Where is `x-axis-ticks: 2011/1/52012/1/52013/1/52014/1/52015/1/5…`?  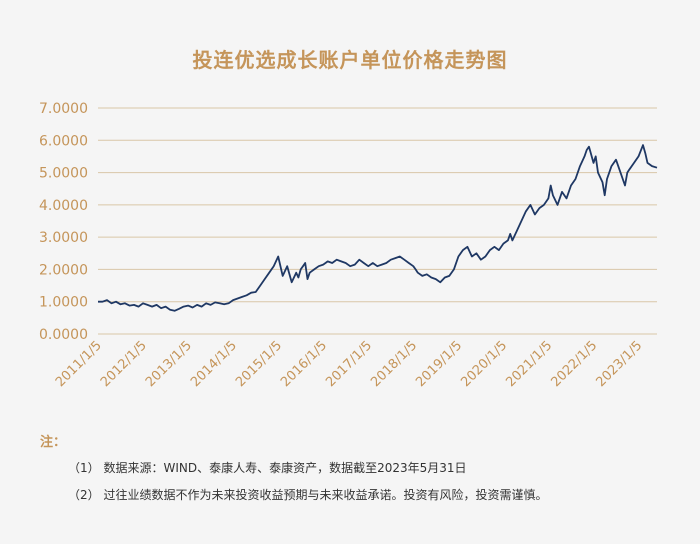
x-axis-ticks: 2011/1/52012/1/52013/1/52014/1/52015/1/5… is located at coordinates (349, 364).